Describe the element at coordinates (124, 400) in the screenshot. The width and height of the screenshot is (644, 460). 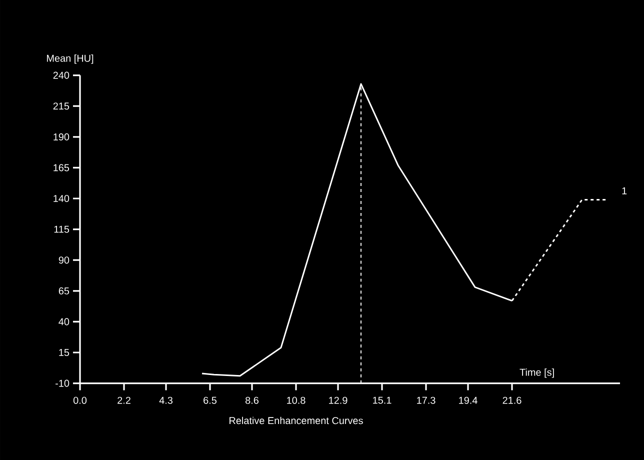
I see `x-tick-label: 2.2` at that location.